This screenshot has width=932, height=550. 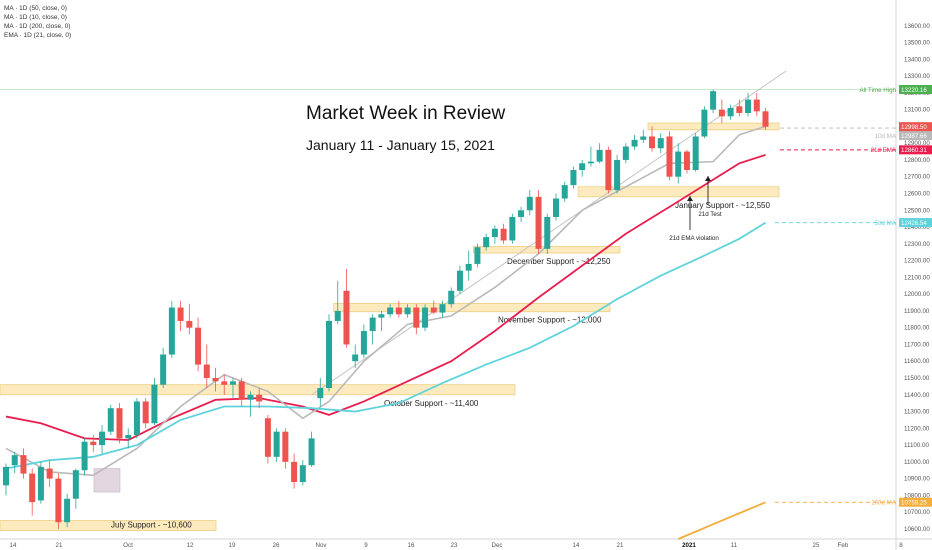 I want to click on price-label-name: All Time High, so click(x=878, y=90).